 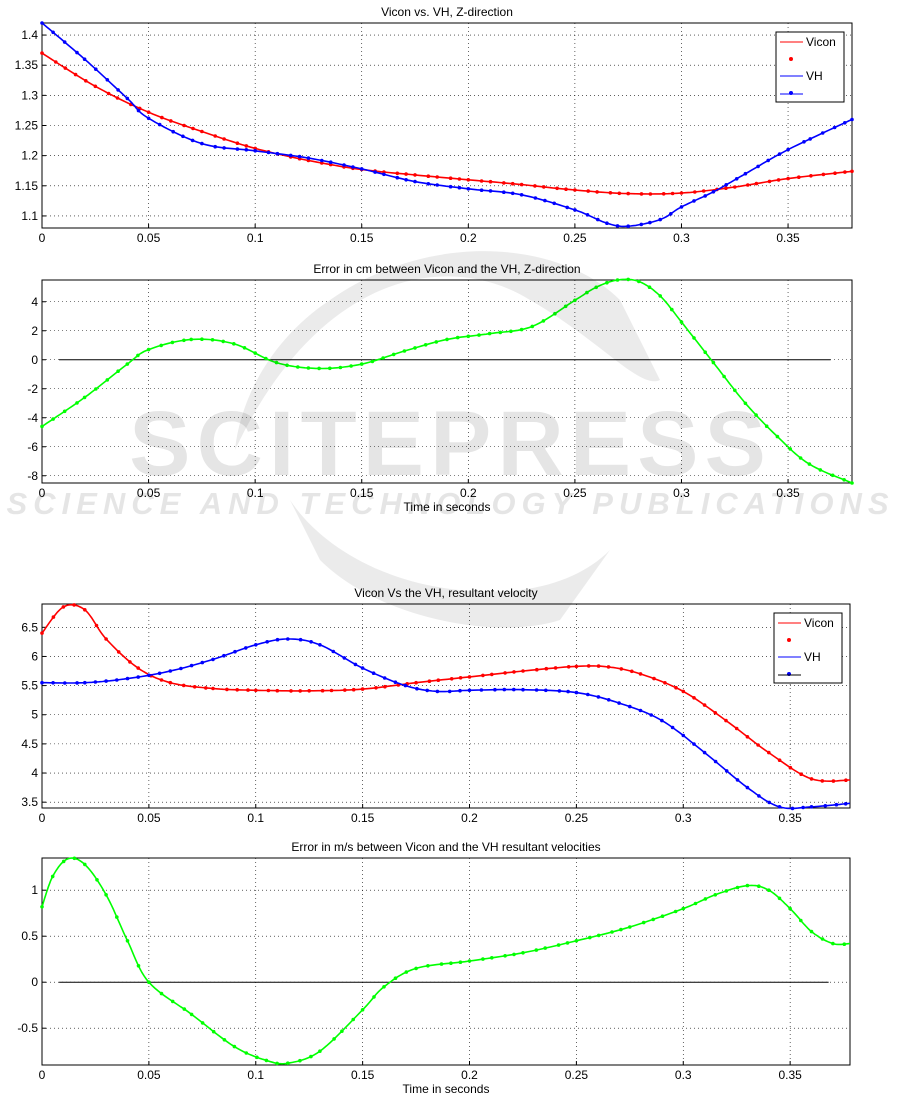 What do you see at coordinates (445, 724) in the screenshot?
I see `series-vh` at bounding box center [445, 724].